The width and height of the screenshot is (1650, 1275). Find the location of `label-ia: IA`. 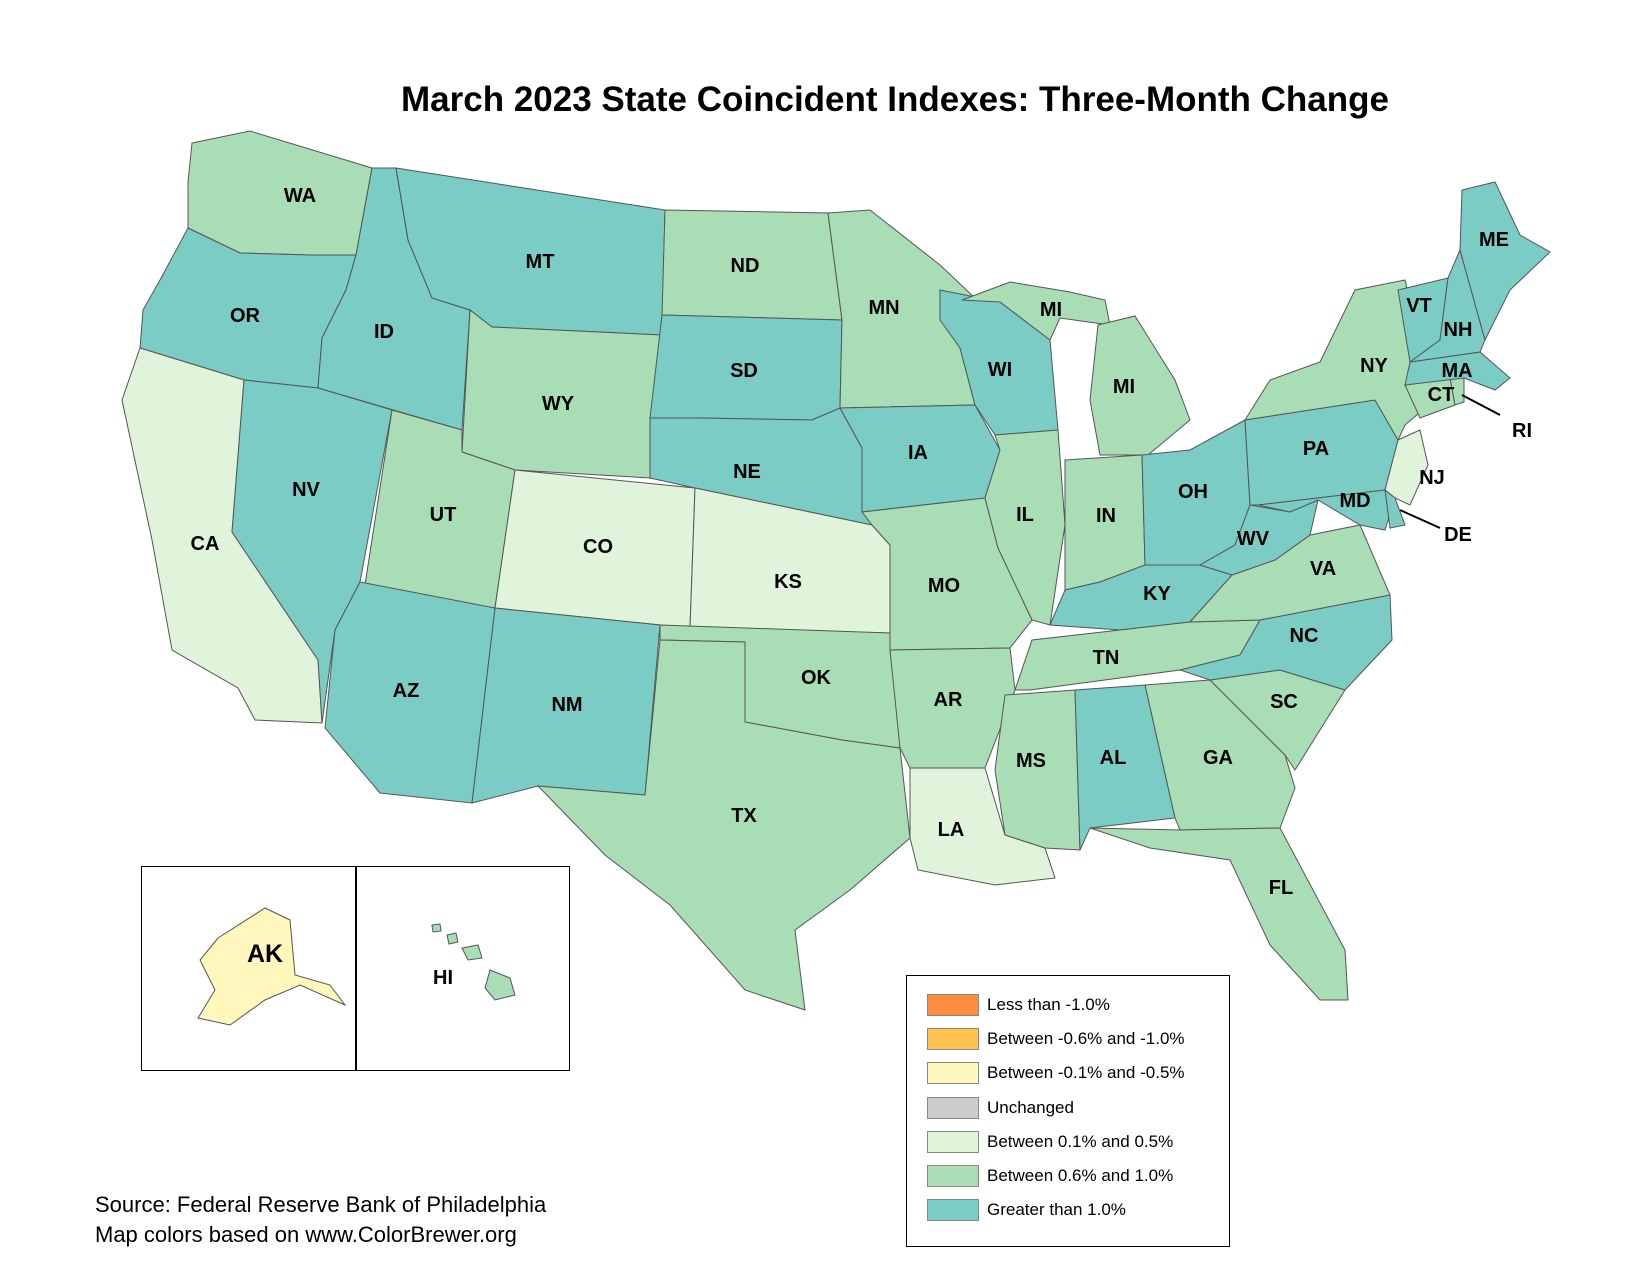

label-ia: IA is located at coordinates (918, 453).